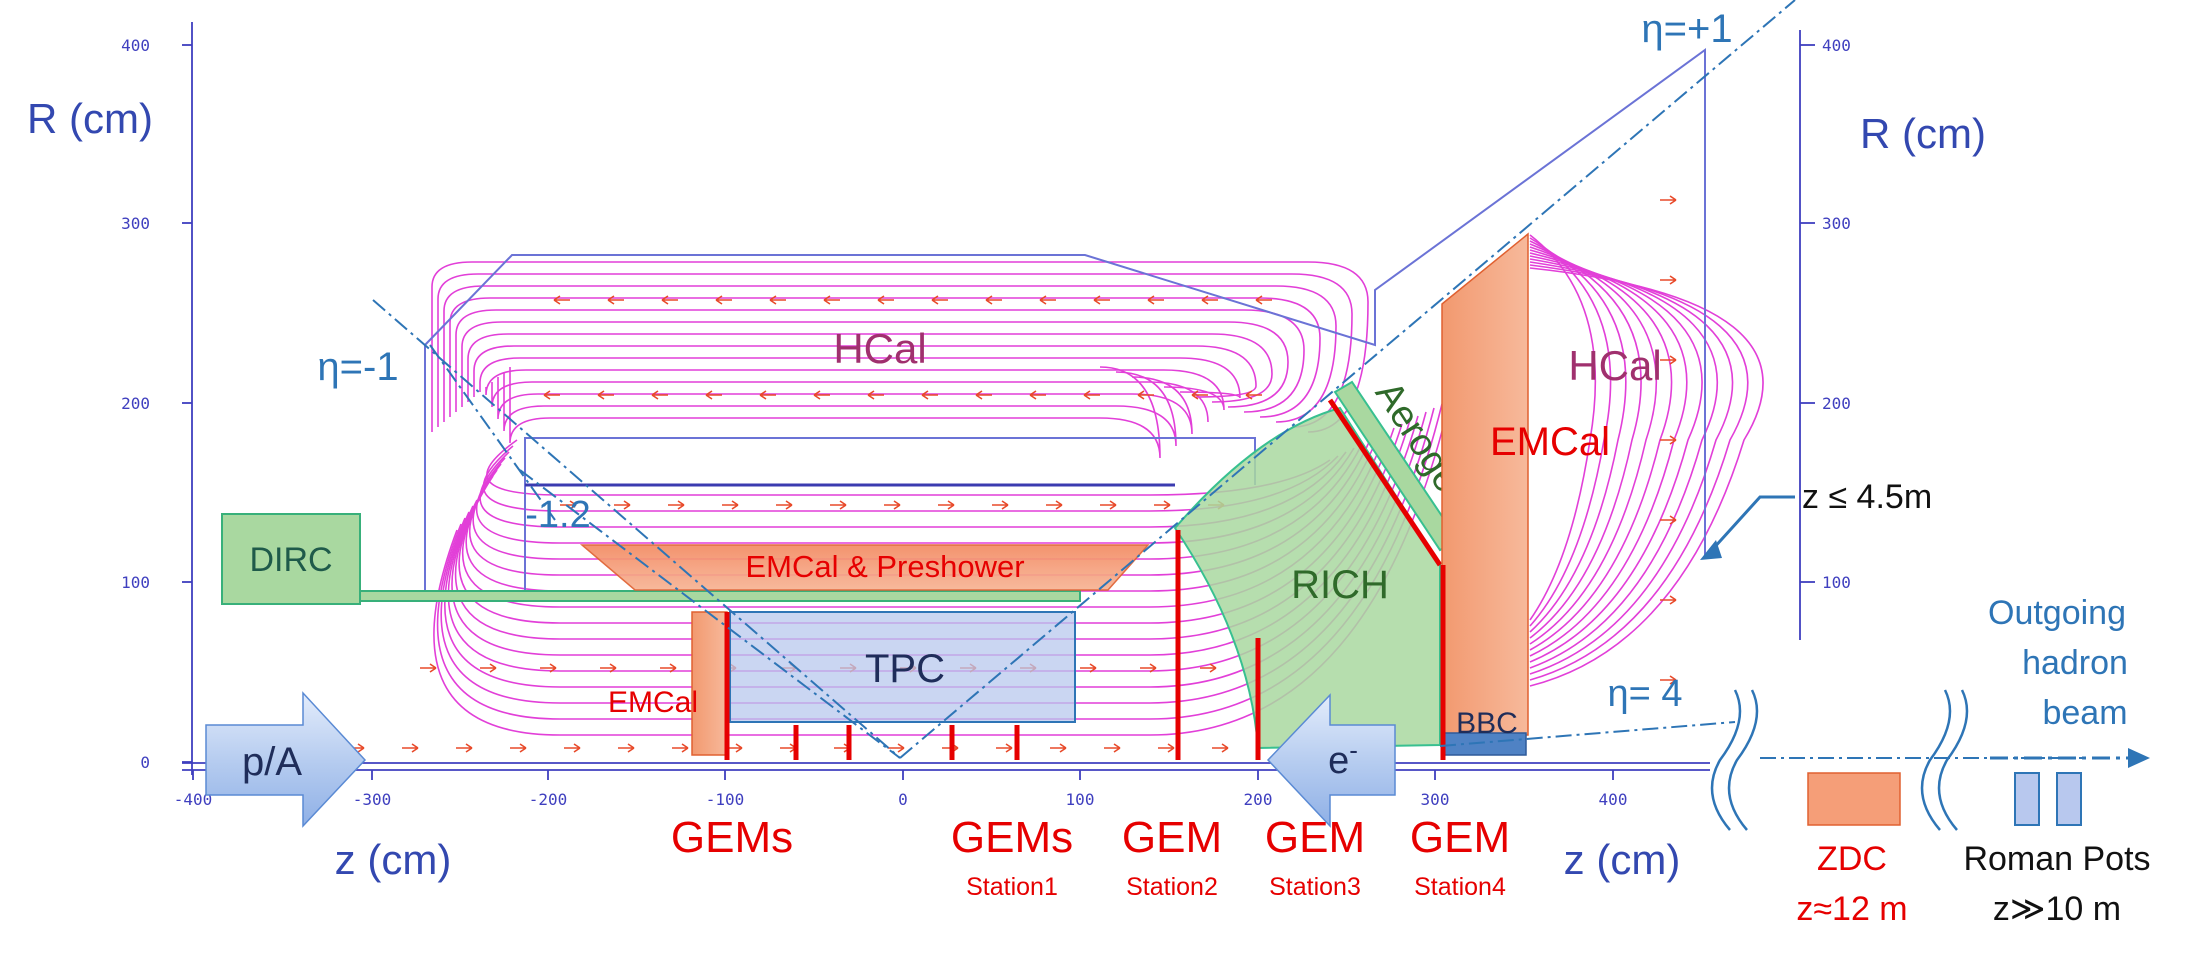 Image resolution: width=2197 pixels, height=980 pixels. Describe the element at coordinates (1752, 523) in the screenshot. I see `z-limit-callout-arrow` at that location.